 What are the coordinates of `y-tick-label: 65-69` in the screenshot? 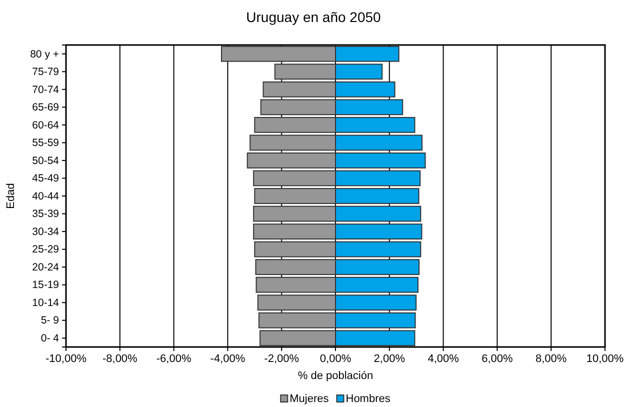 It's located at (46, 108).